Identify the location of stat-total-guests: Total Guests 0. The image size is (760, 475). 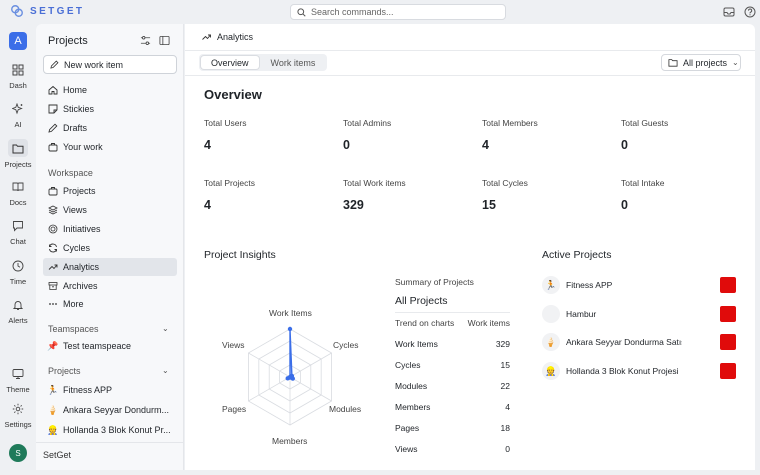
(686, 135).